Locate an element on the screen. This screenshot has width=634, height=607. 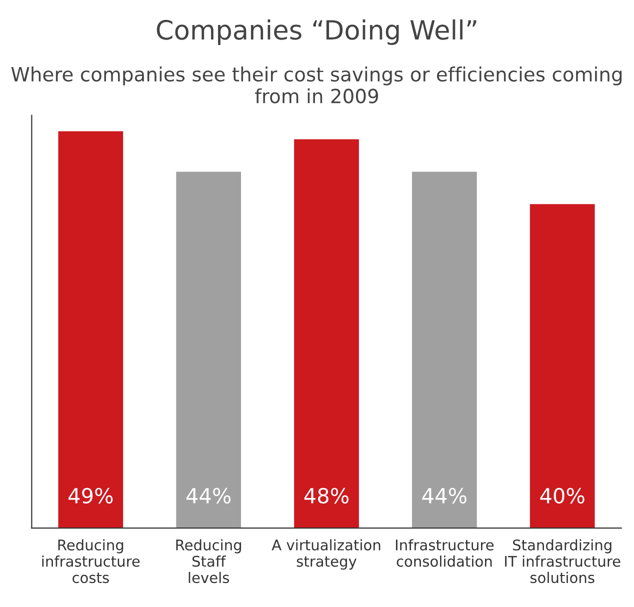
data-label: 40% is located at coordinates (562, 496).